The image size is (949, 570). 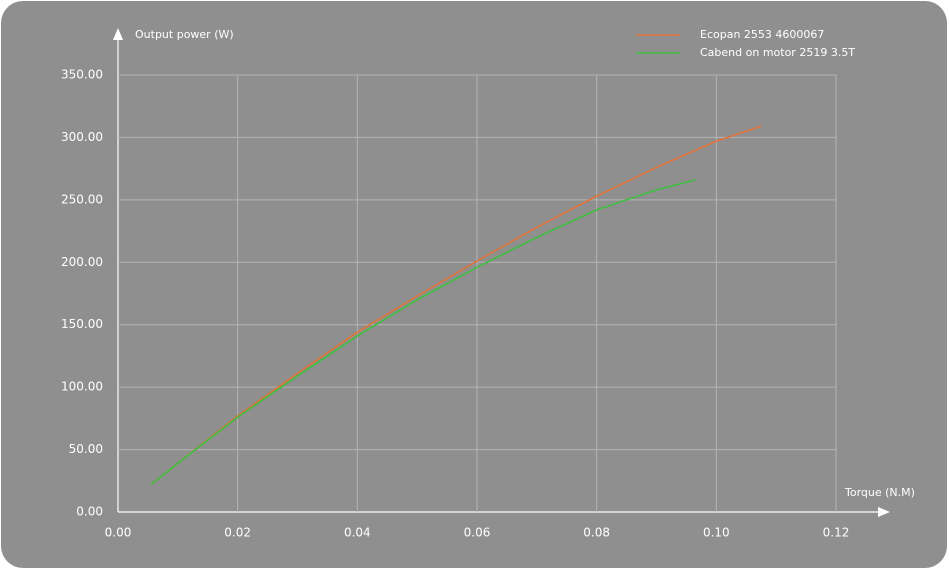 What do you see at coordinates (777, 52) in the screenshot?
I see `legend-label: Cabend on motor 2519 3.5T` at bounding box center [777, 52].